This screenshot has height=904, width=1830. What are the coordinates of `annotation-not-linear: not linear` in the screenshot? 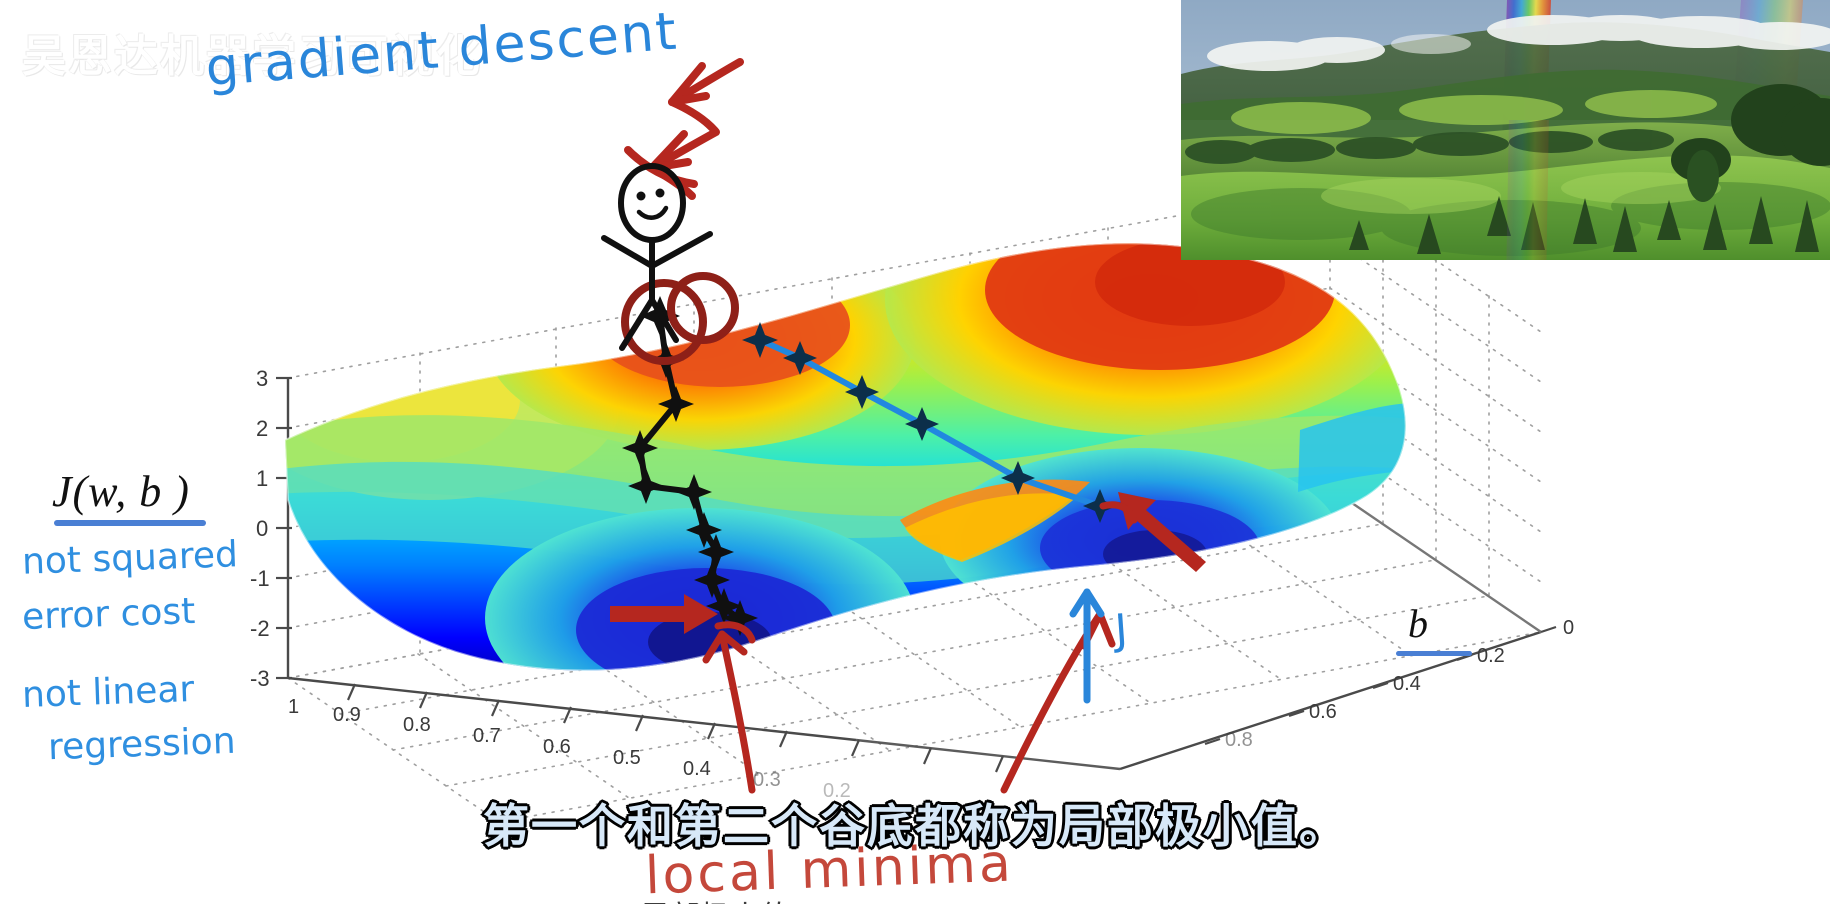 It's located at (108, 692).